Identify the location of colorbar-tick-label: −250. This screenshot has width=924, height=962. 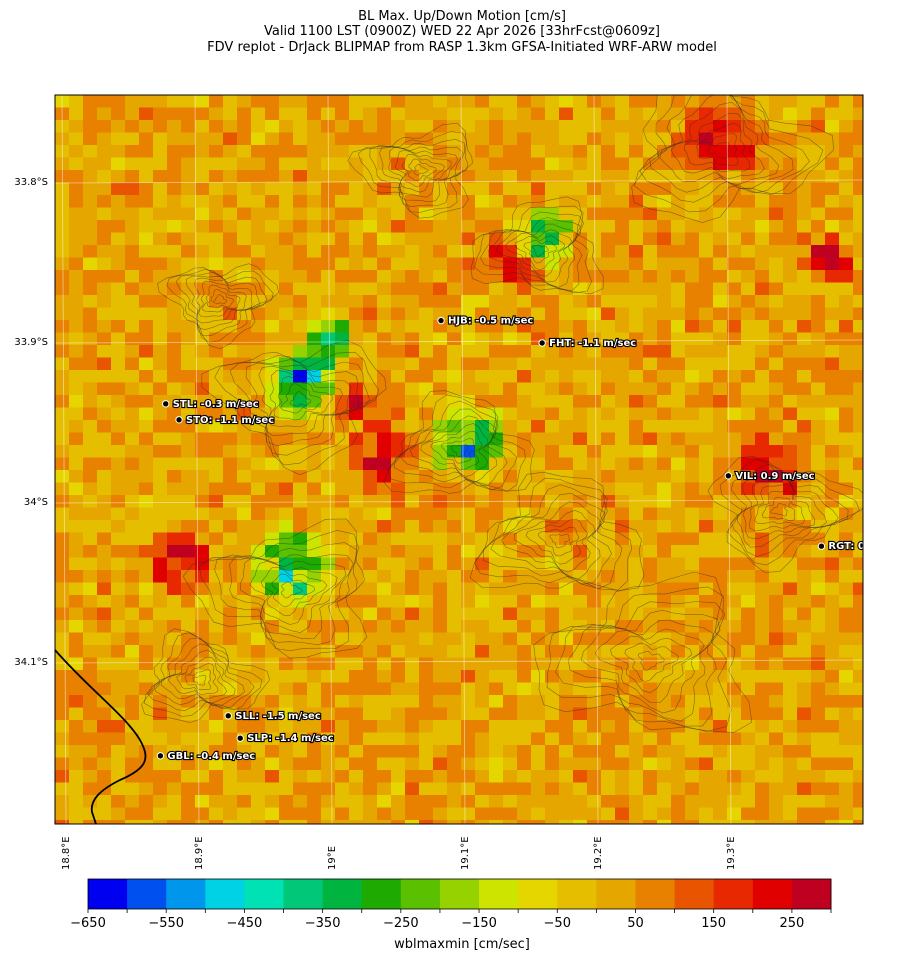
(400, 923).